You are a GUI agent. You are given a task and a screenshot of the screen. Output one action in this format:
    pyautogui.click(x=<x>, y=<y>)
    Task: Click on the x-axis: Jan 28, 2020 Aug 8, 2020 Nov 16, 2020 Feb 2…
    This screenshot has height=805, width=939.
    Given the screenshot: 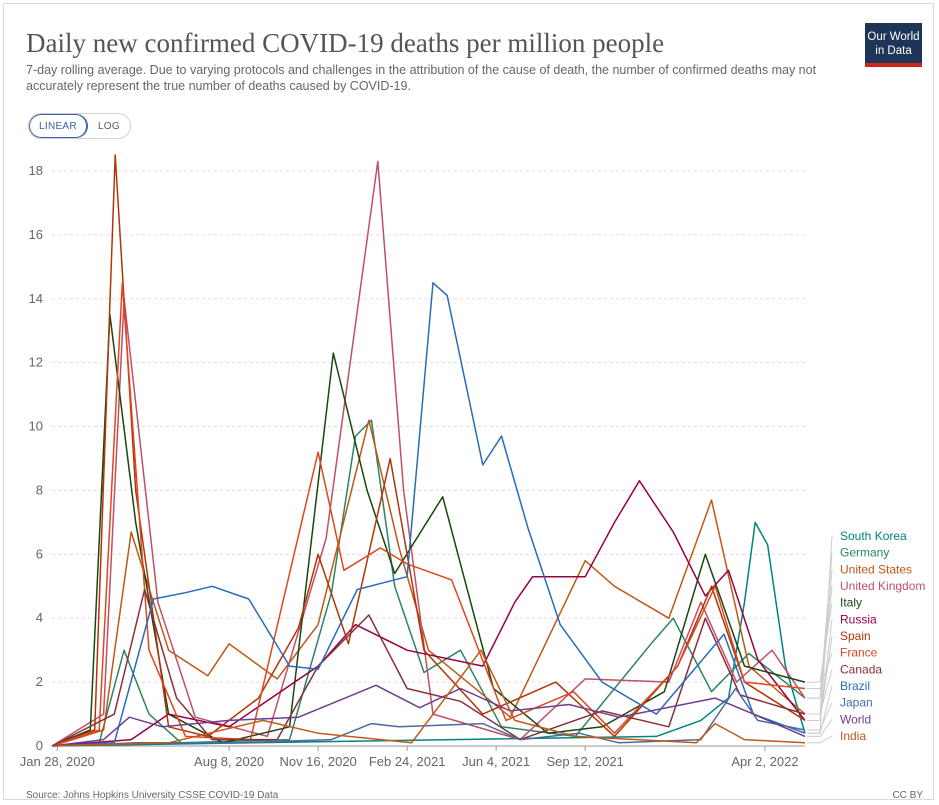 What is the action you would take?
    pyautogui.click(x=412, y=757)
    